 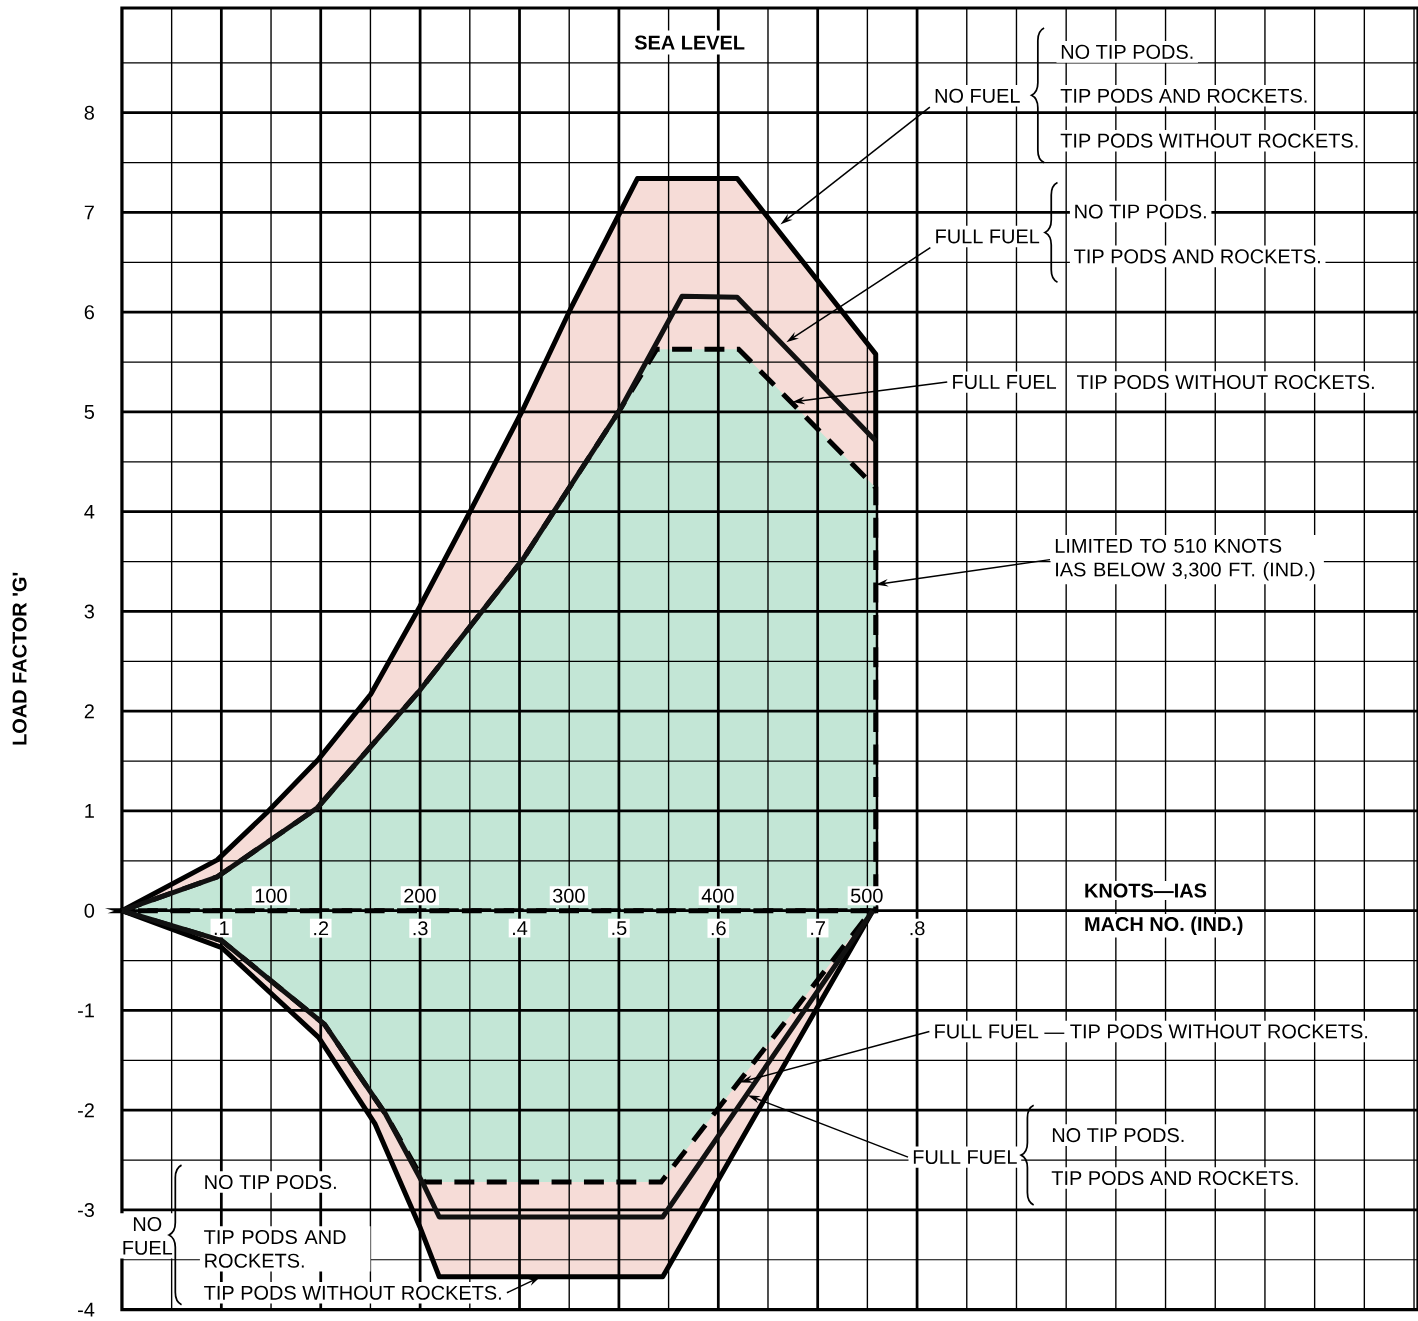 What do you see at coordinates (89, 112) in the screenshot?
I see `y-tick-label: 8` at bounding box center [89, 112].